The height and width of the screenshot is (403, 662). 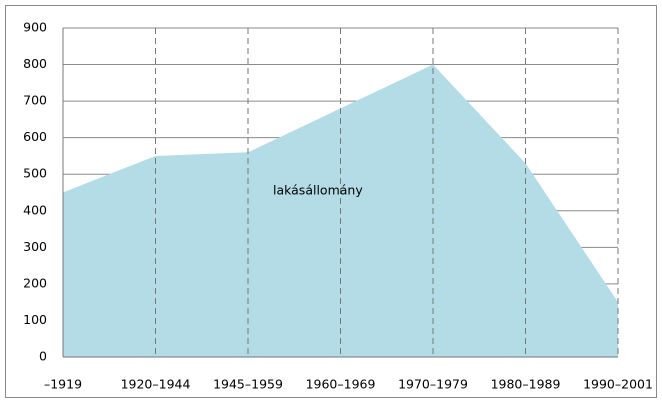 I want to click on legend-label: lakásállomány, so click(x=318, y=190).